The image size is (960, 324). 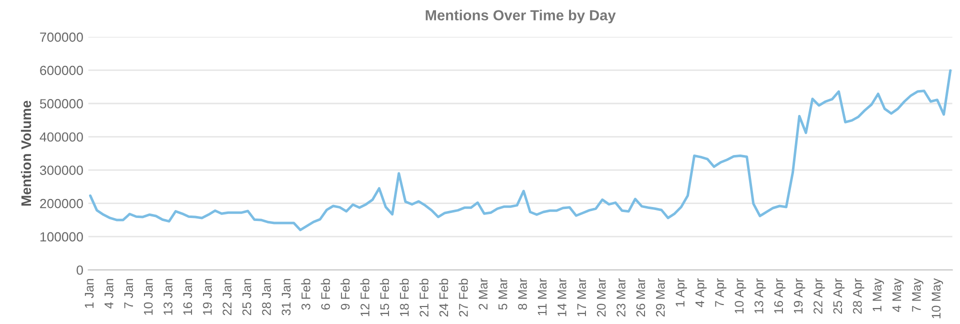 What do you see at coordinates (483, 294) in the screenshot?
I see `x-tick-label: 2 Mar` at bounding box center [483, 294].